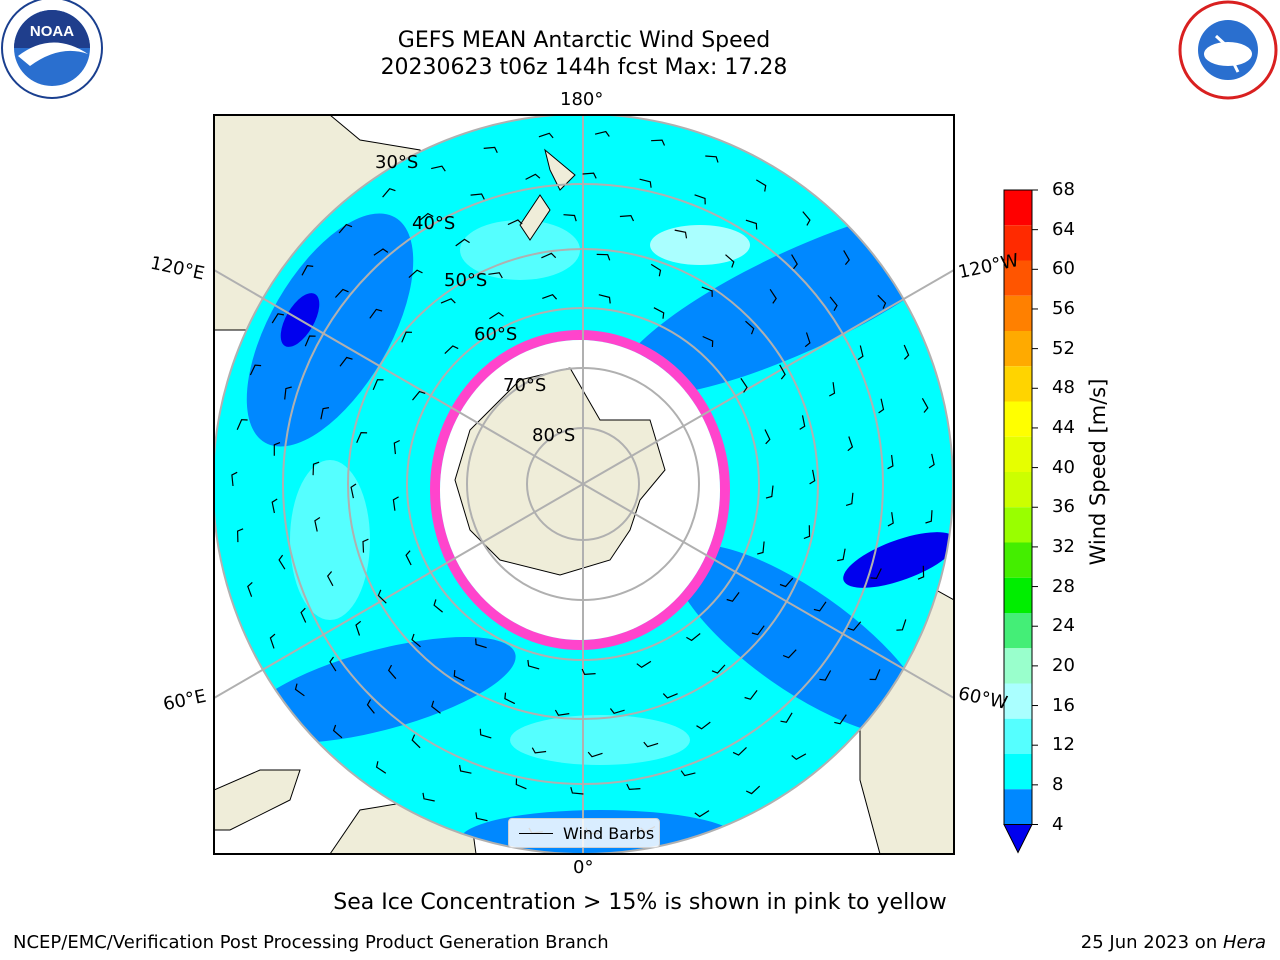 This screenshot has width=1280, height=960. I want to click on colorbar-tick-label: 16, so click(1063, 705).